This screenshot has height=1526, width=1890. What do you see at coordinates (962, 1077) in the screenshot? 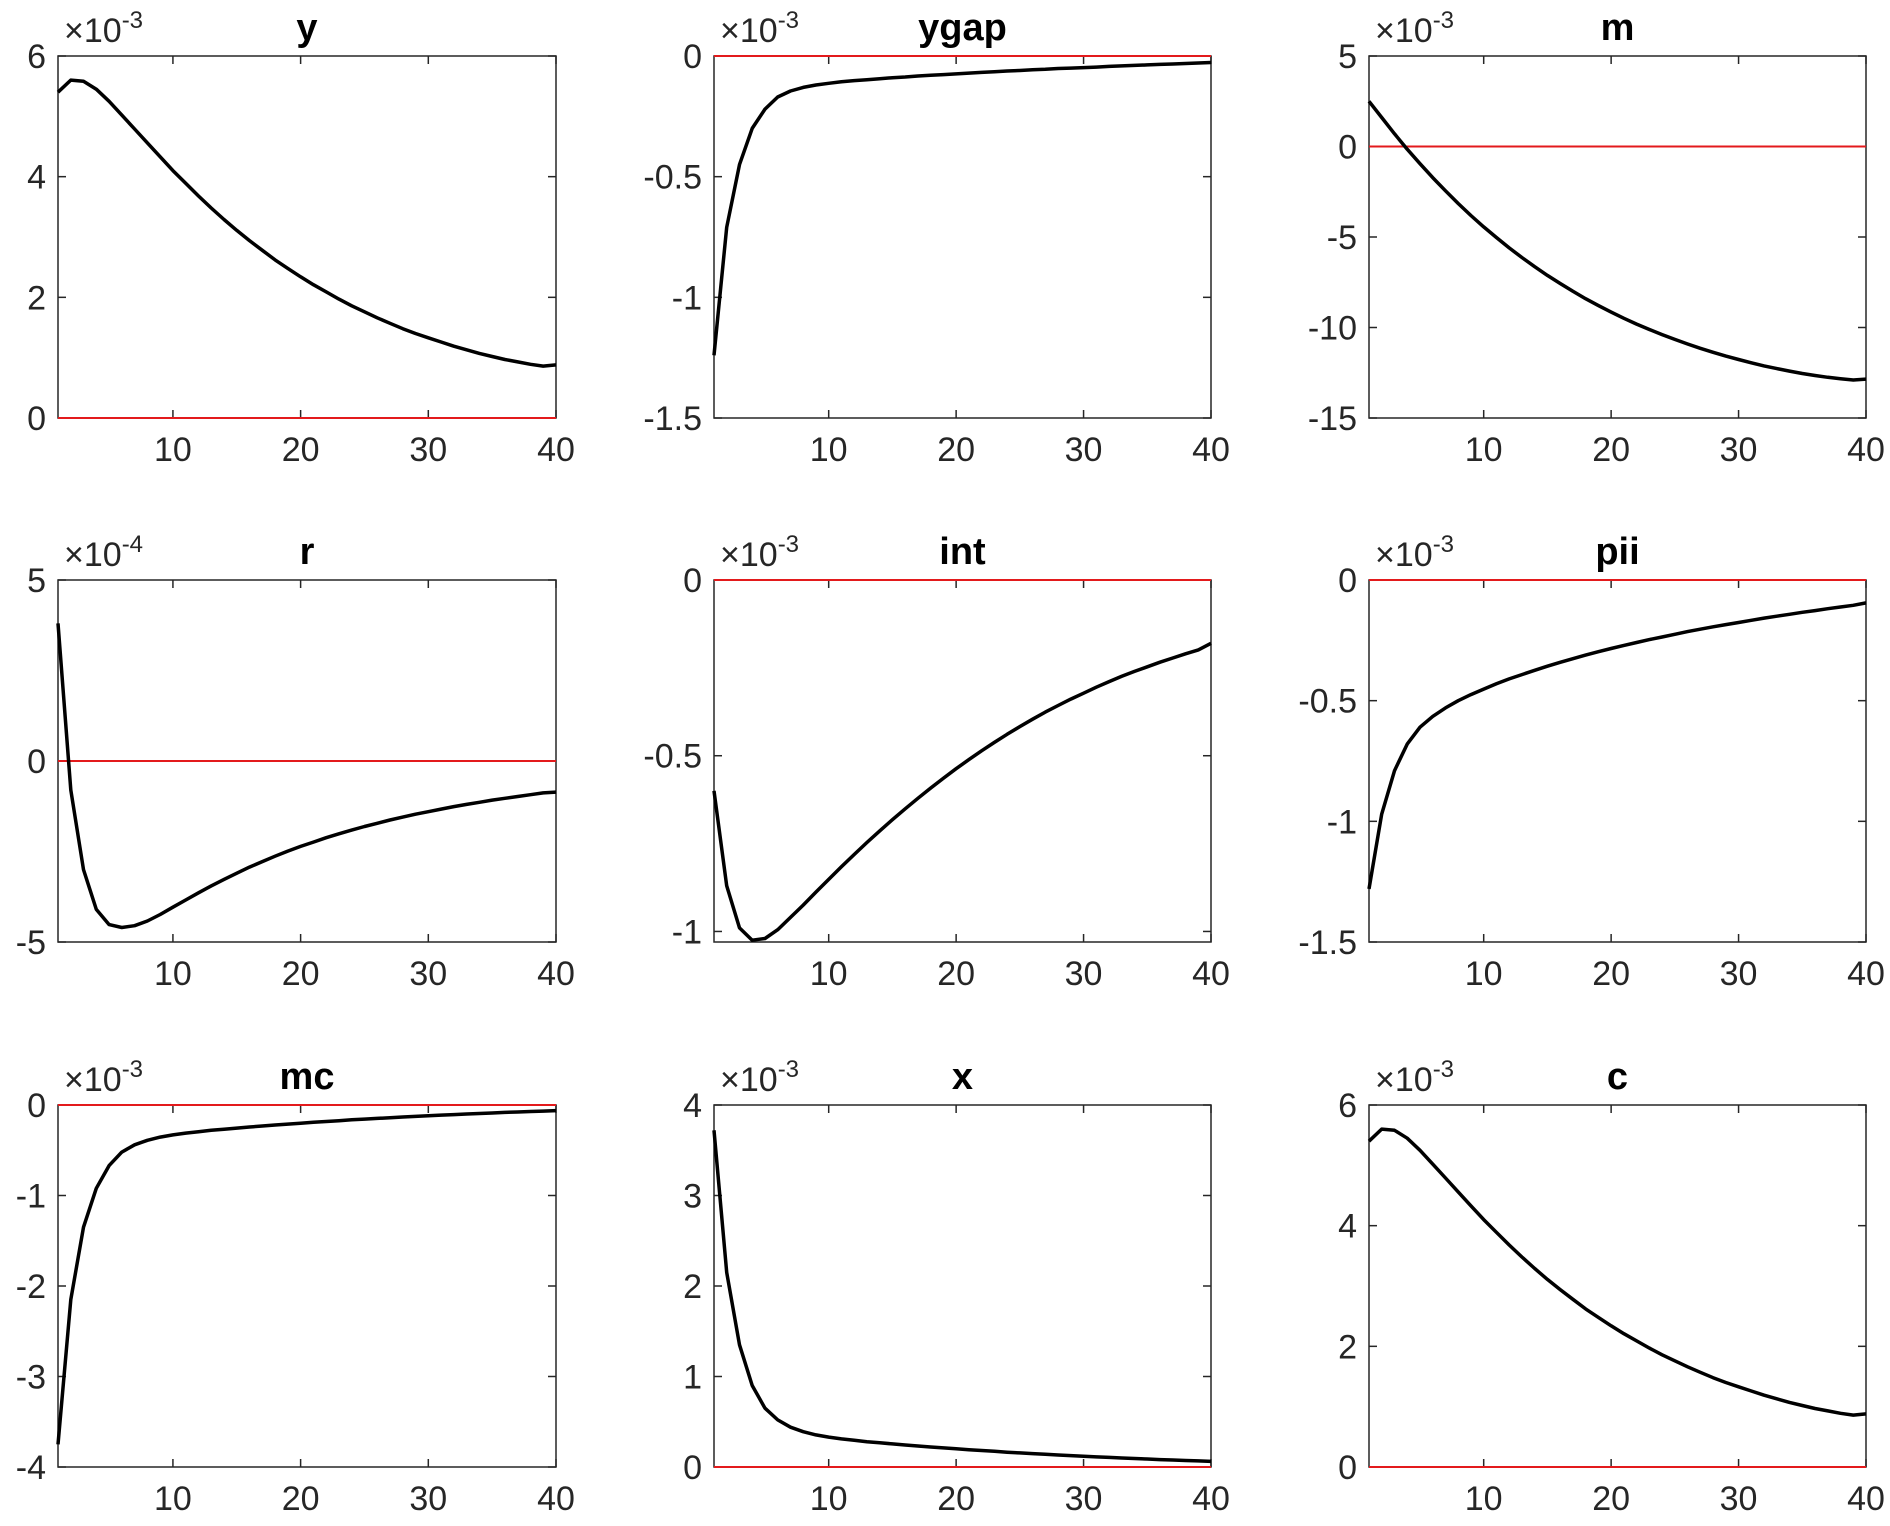
I see `subplot-title: x` at bounding box center [962, 1077].